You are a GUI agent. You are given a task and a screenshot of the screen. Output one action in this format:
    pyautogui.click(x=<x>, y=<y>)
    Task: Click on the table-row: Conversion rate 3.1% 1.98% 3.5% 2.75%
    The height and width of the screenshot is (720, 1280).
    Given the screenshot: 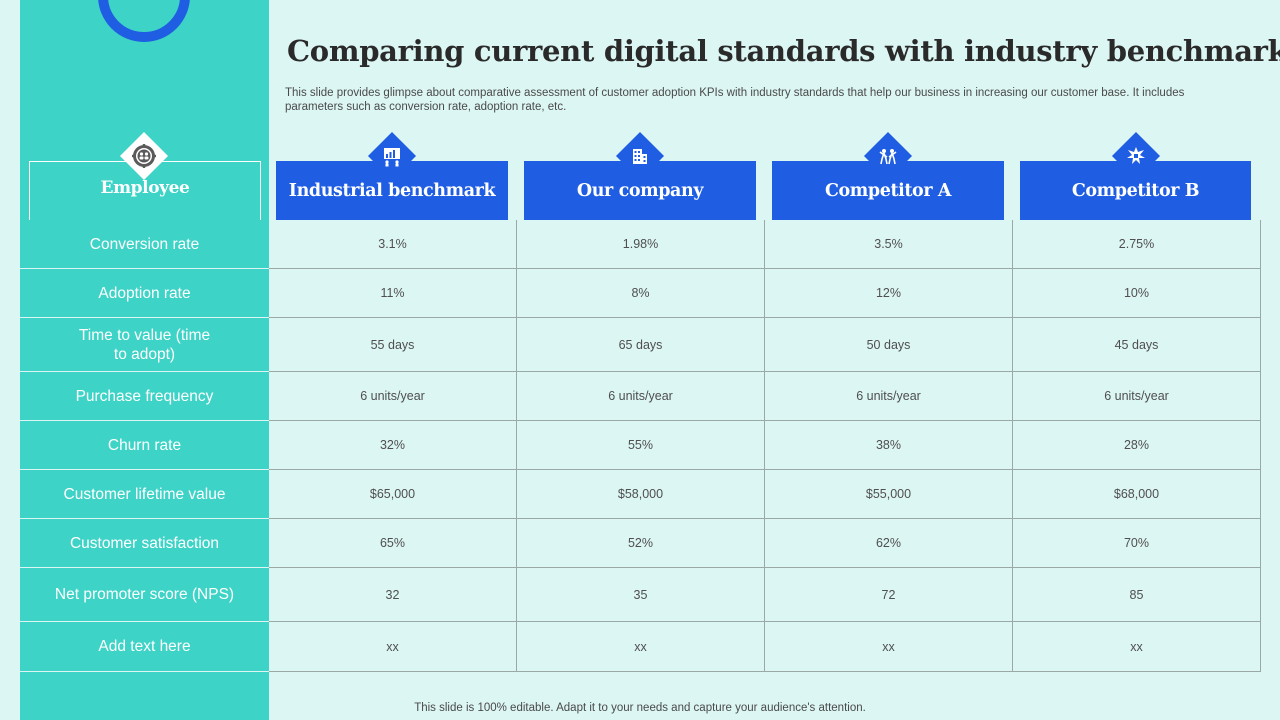 What is the action you would take?
    pyautogui.click(x=640, y=244)
    